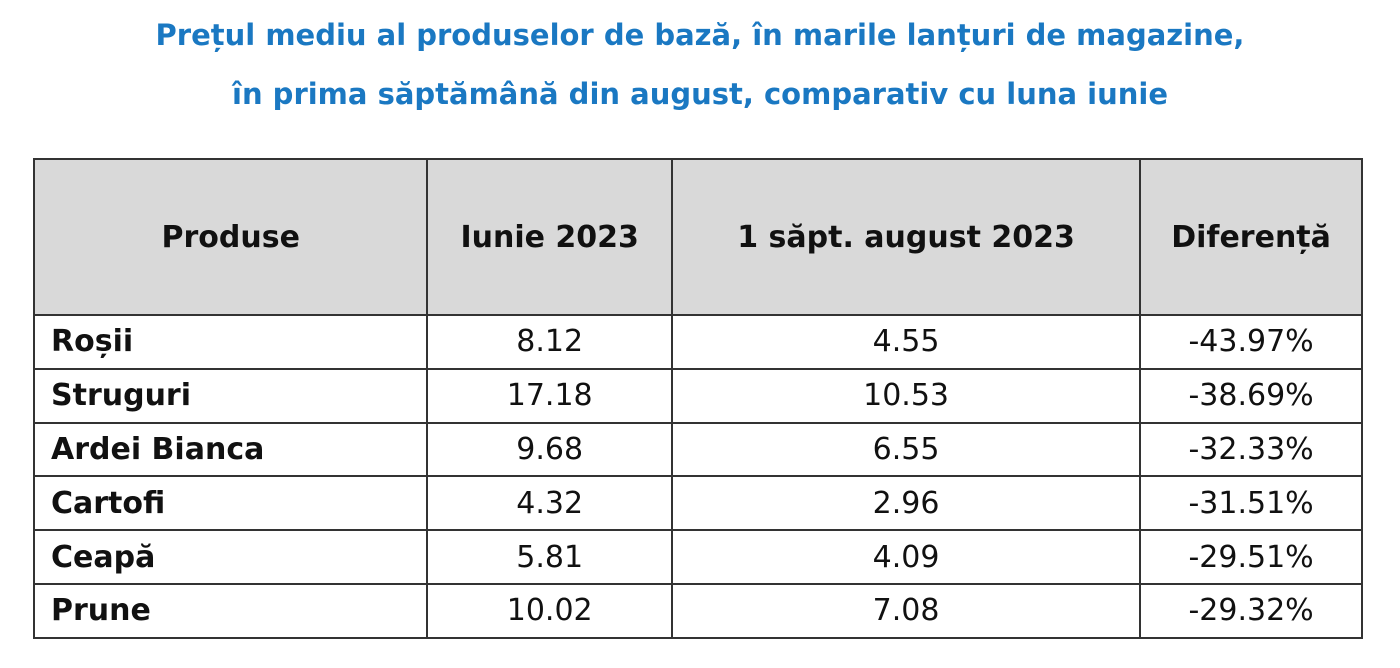  What do you see at coordinates (549, 557) in the screenshot?
I see `table-cell: 5.81` at bounding box center [549, 557].